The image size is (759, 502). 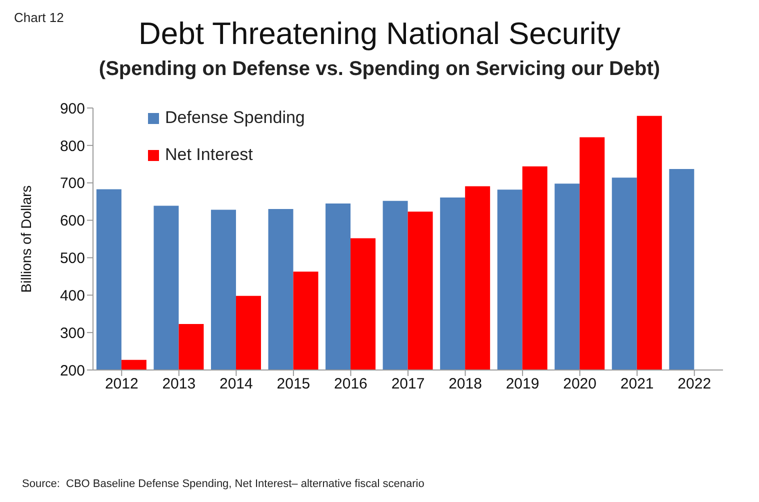 What do you see at coordinates (293, 384) in the screenshot?
I see `x-tick-label: 2015` at bounding box center [293, 384].